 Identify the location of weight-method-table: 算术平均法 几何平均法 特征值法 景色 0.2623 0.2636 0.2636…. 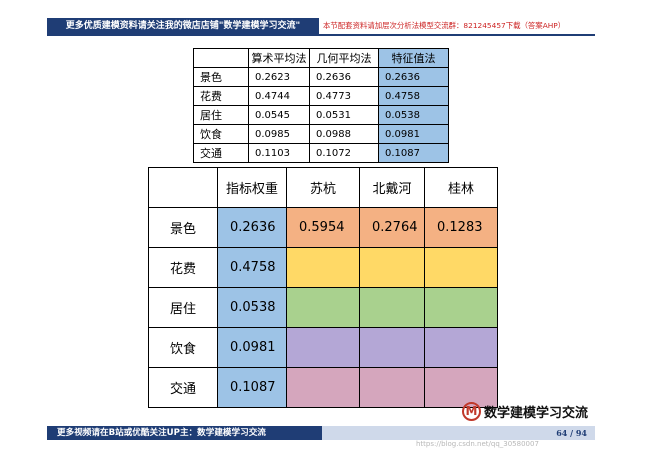
(321, 105).